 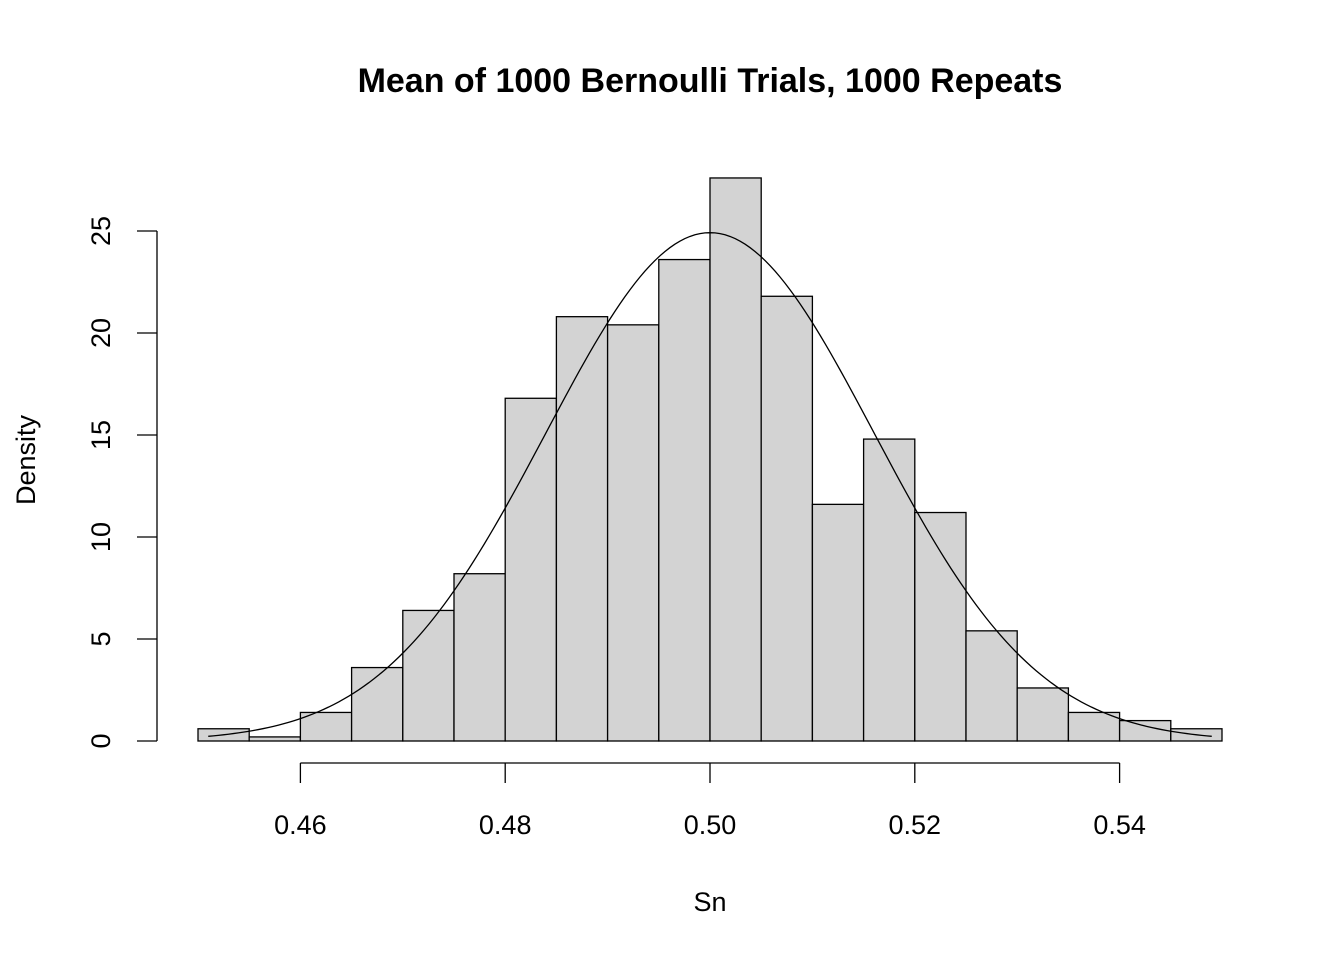 I want to click on y-tick-label-5: 20, so click(x=101, y=333).